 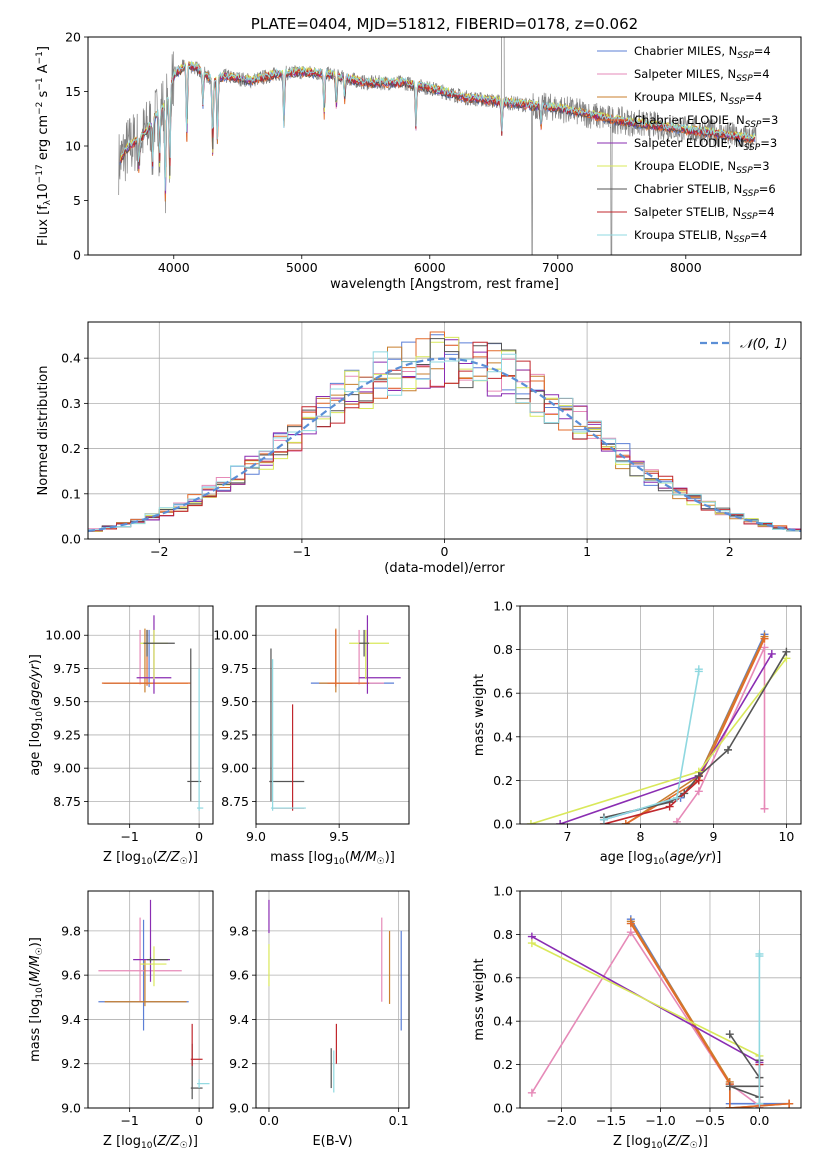 What do you see at coordinates (332, 1141) in the screenshot?
I see `x-axis-label: E(B-V)` at bounding box center [332, 1141].